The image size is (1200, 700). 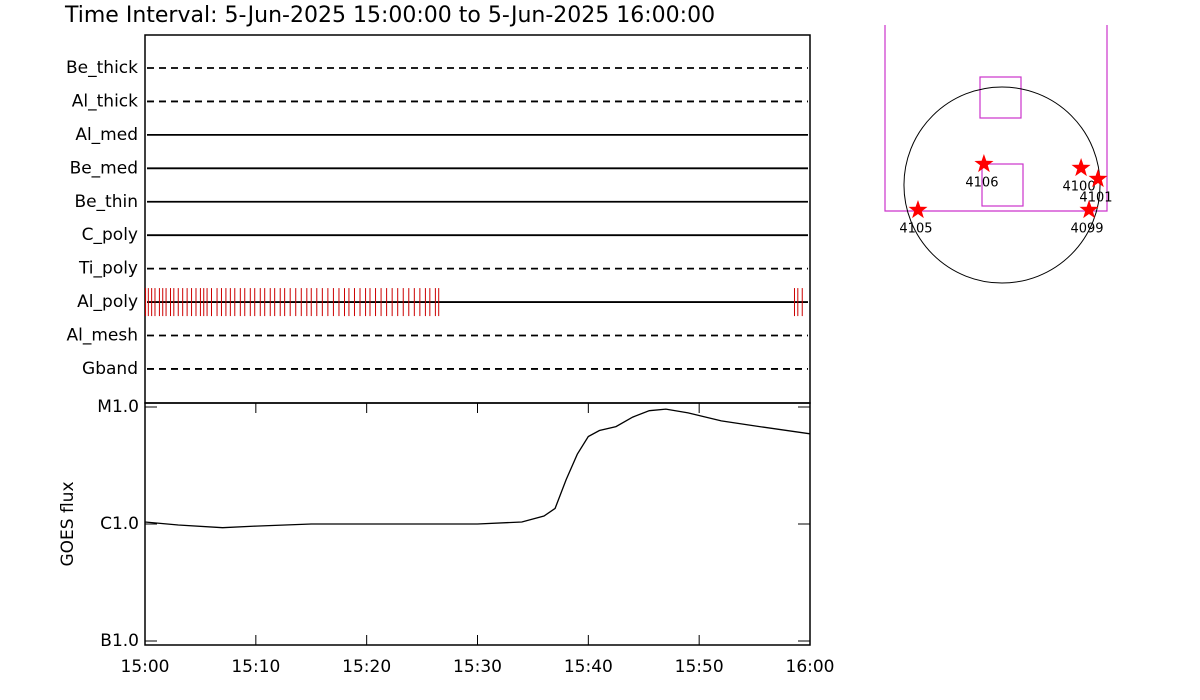 I want to click on solar-disk, so click(x=1002, y=185).